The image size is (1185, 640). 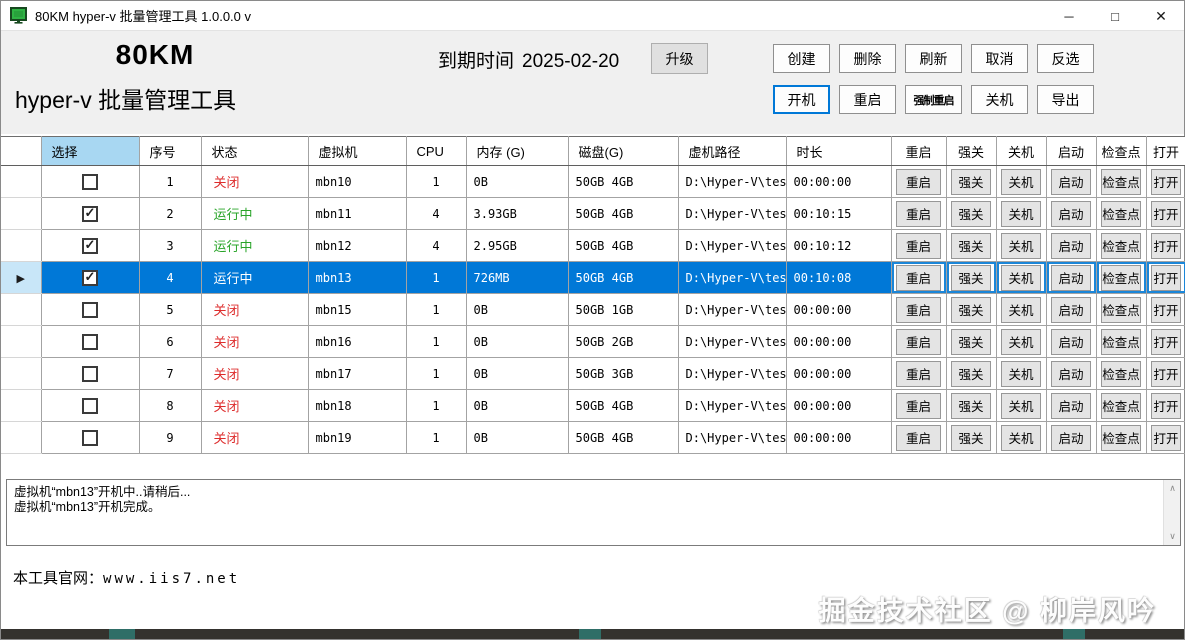 What do you see at coordinates (801, 99) in the screenshot?
I see `power-on-button: 开机` at bounding box center [801, 99].